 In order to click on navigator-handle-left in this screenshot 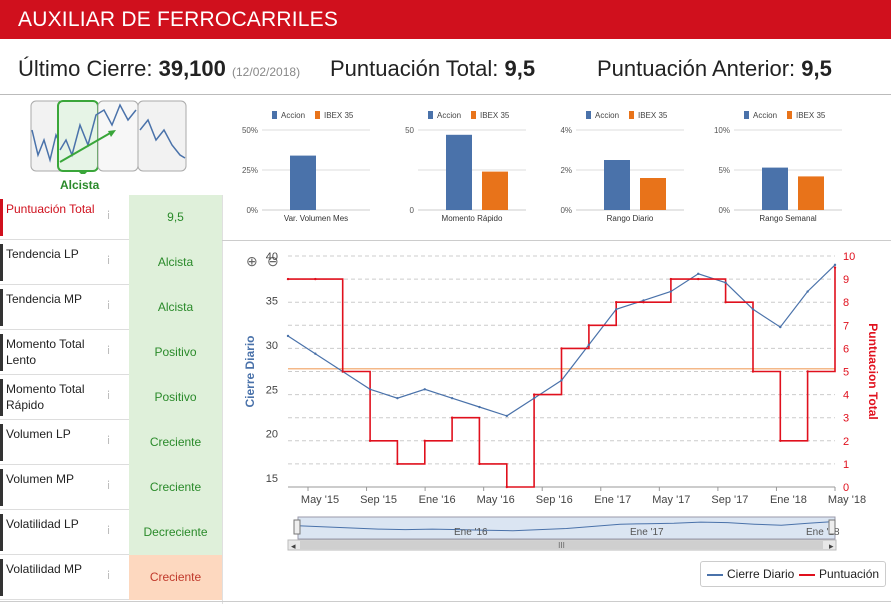, I will do `click(297, 527)`.